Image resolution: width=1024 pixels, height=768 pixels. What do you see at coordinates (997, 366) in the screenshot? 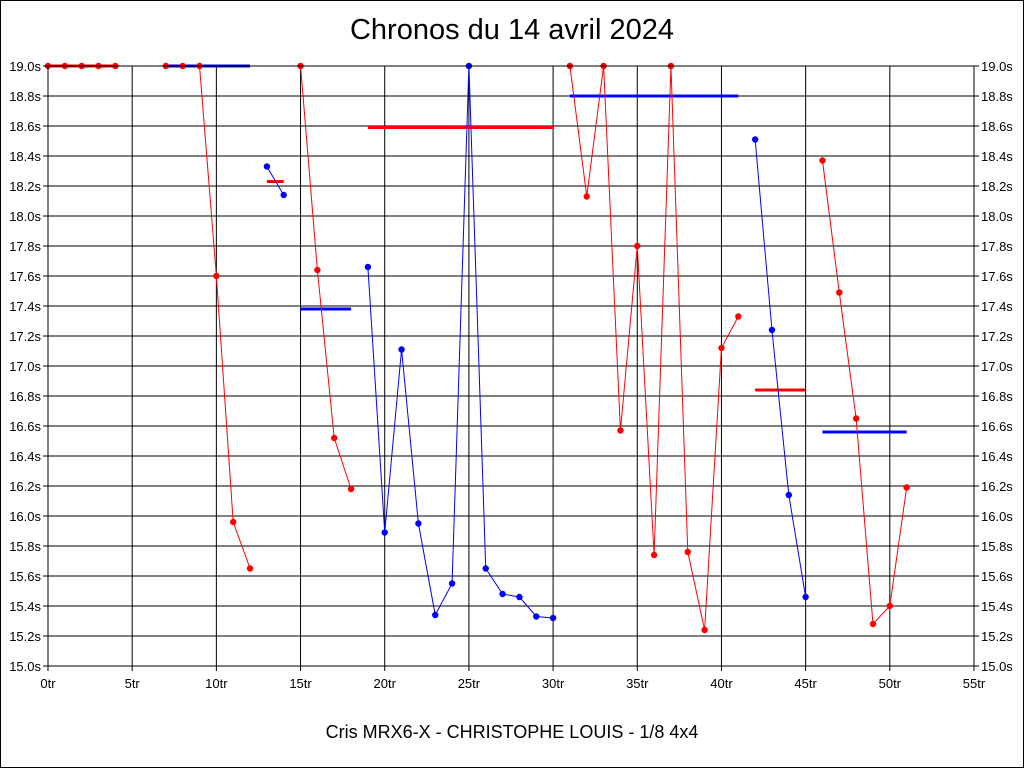
I see `y-tick-label-right: 17.0s` at bounding box center [997, 366].